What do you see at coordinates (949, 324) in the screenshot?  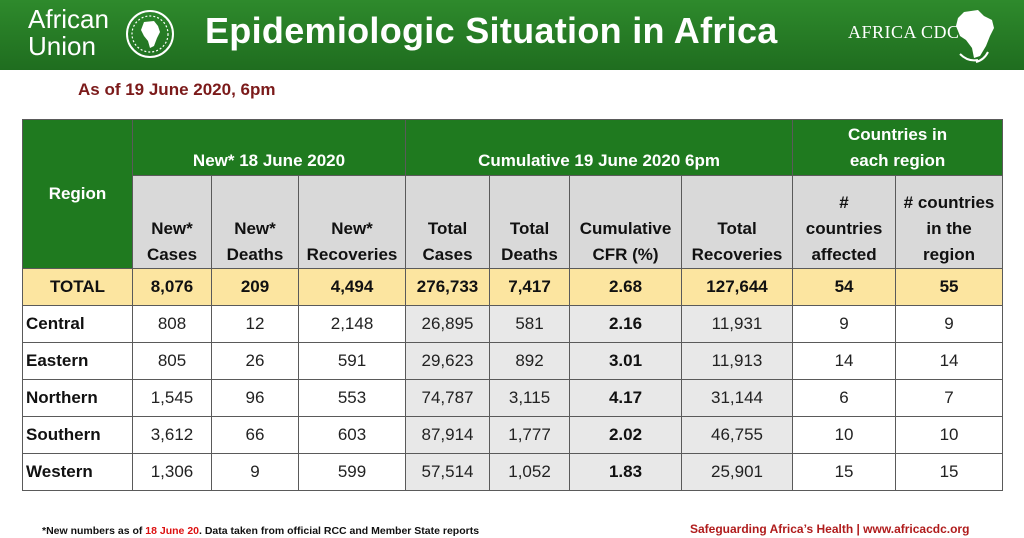 I see `countries-region-cell: 9` at bounding box center [949, 324].